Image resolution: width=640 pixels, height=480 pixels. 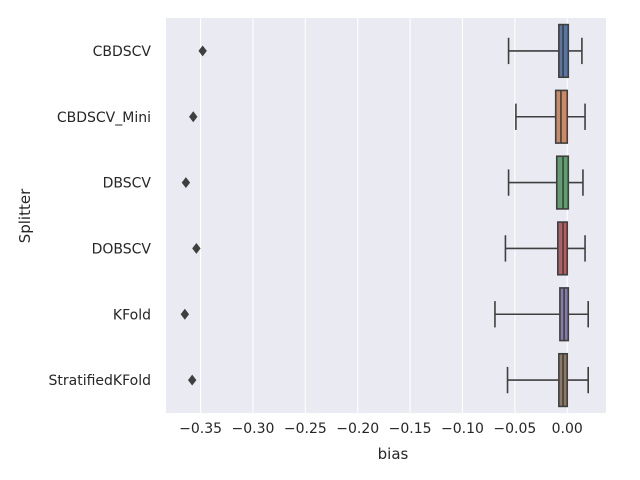 I want to click on x-tick-label: −0.15, so click(x=410, y=429).